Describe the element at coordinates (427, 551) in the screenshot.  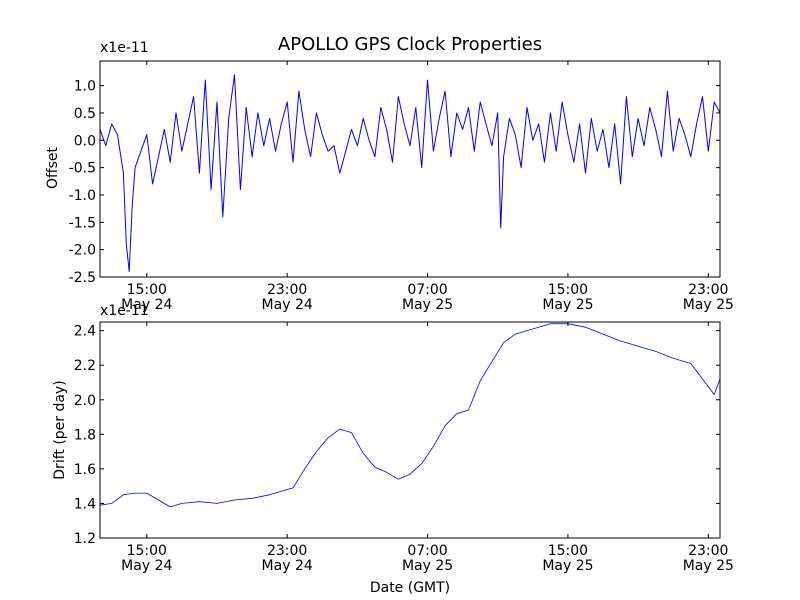
I see `drift-x-tick-label: 07:00` at that location.